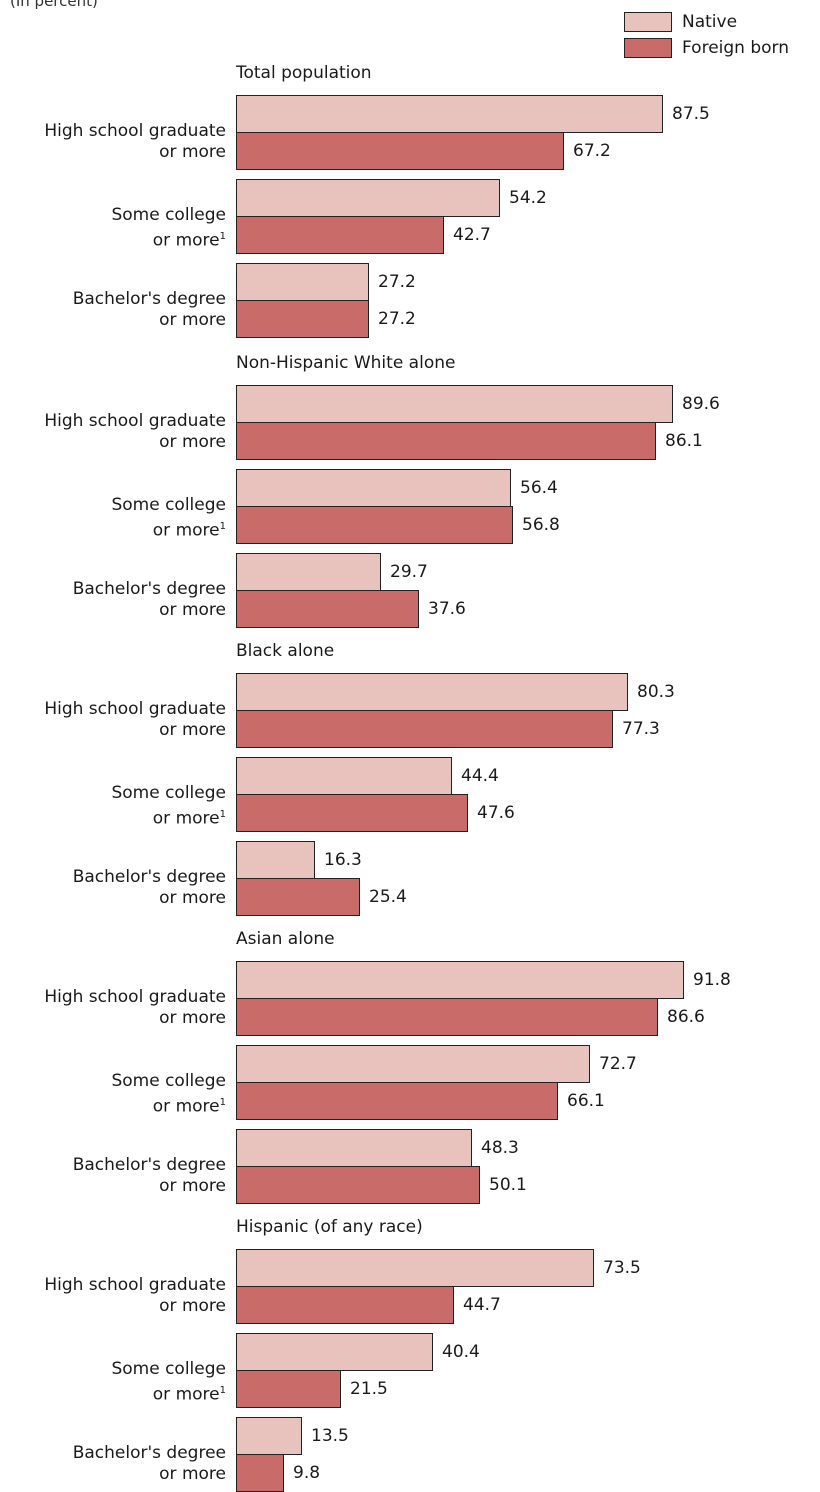 The width and height of the screenshot is (820, 1492). I want to click on legend-swatch-foreign, so click(648, 48).